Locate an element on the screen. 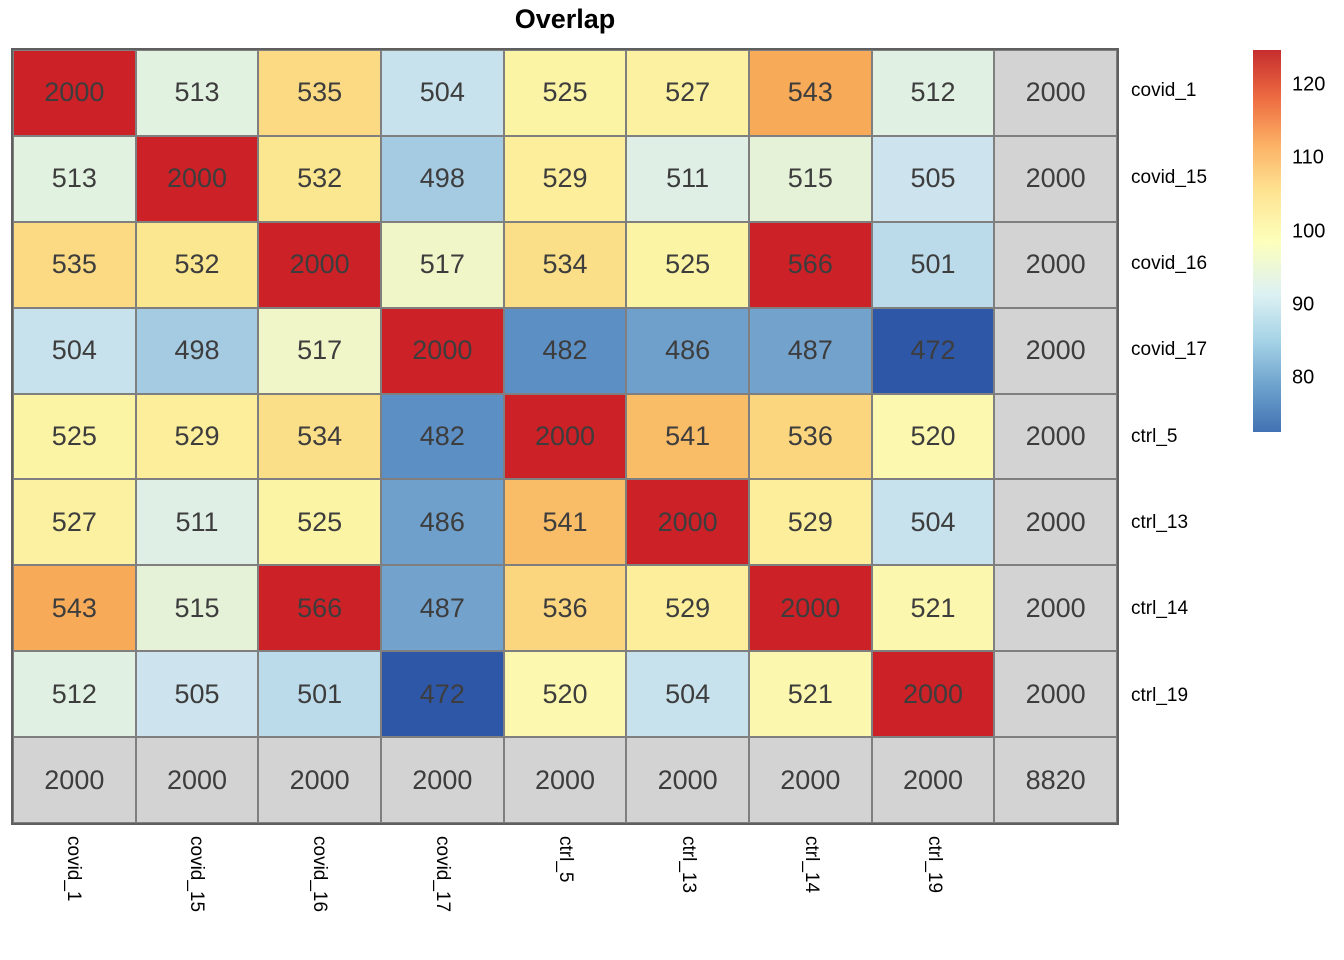 The width and height of the screenshot is (1344, 960). colorbar-gradient is located at coordinates (1267, 241).